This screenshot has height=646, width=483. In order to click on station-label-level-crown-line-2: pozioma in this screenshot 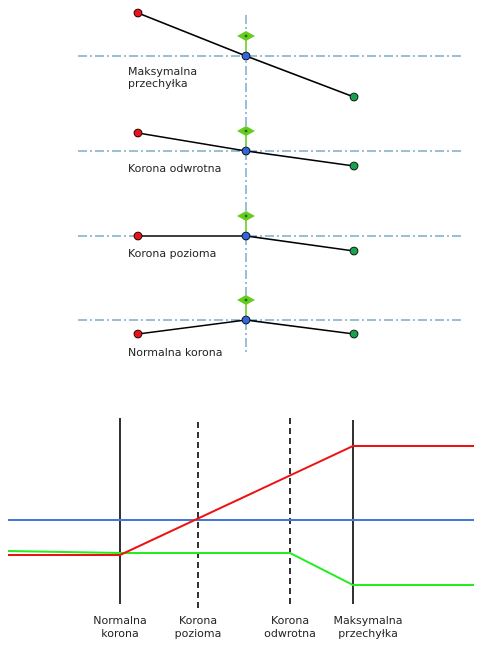, I will do `click(198, 633)`.